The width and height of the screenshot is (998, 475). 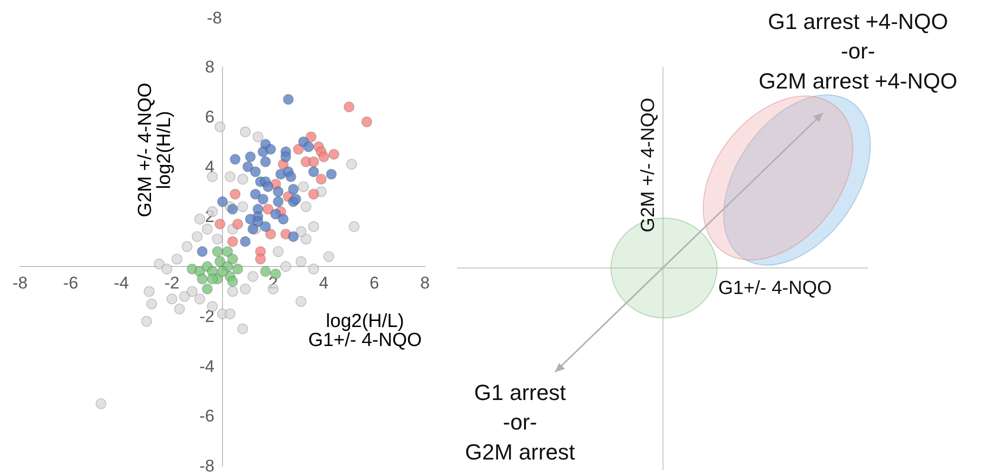 What do you see at coordinates (425, 283) in the screenshot?
I see `x-tick-label: 8` at bounding box center [425, 283].